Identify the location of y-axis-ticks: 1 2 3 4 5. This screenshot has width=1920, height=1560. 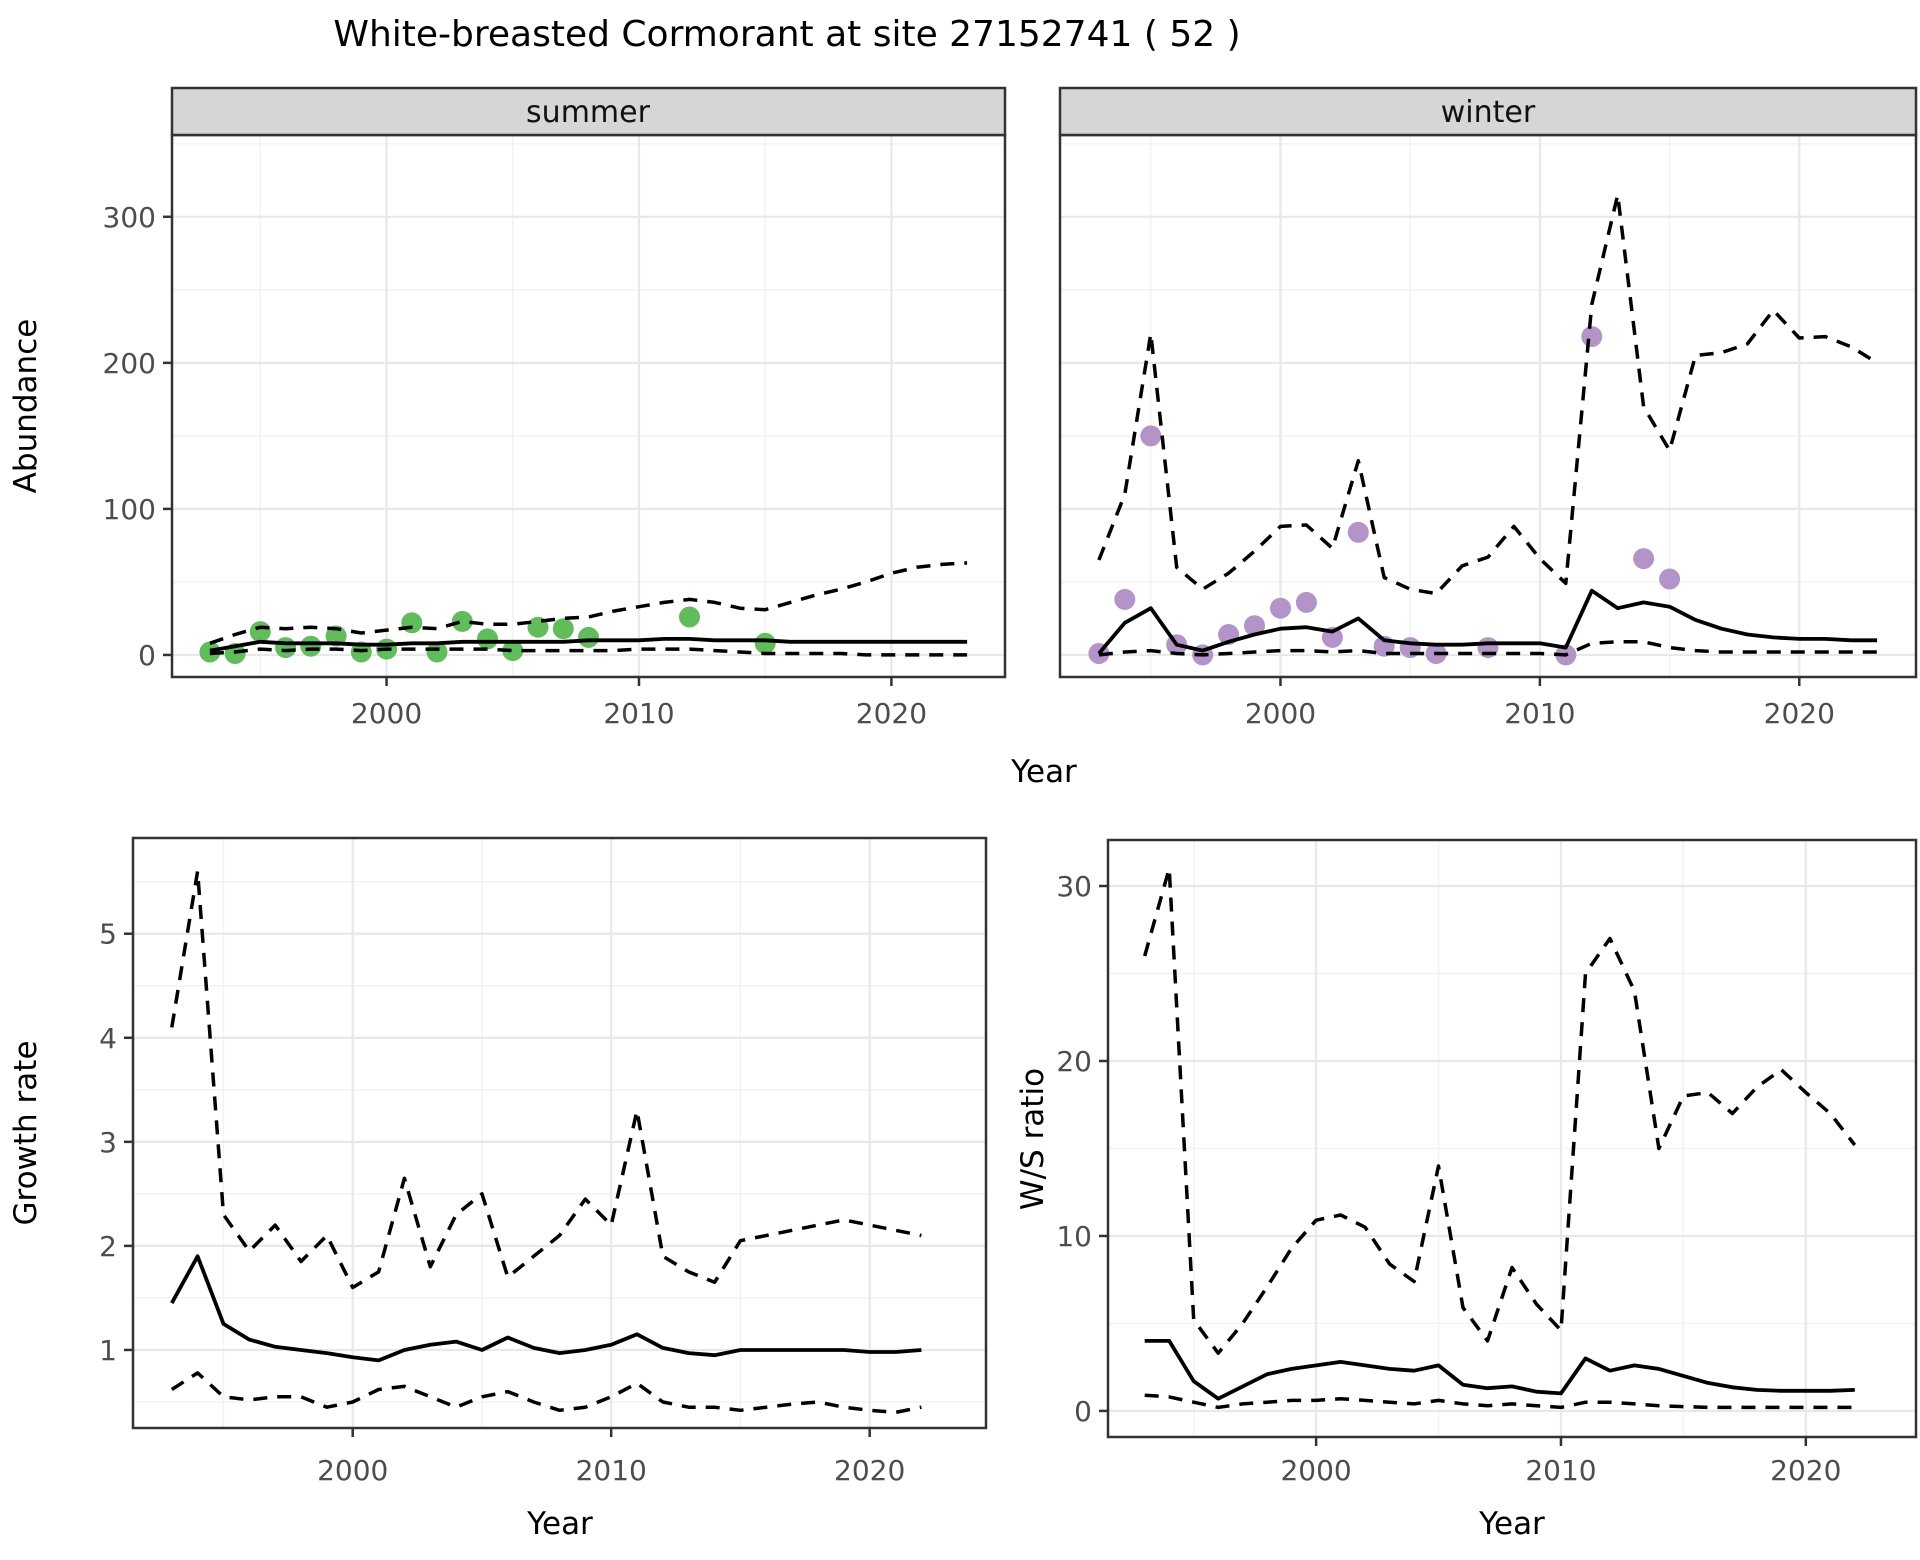
(116, 1142).